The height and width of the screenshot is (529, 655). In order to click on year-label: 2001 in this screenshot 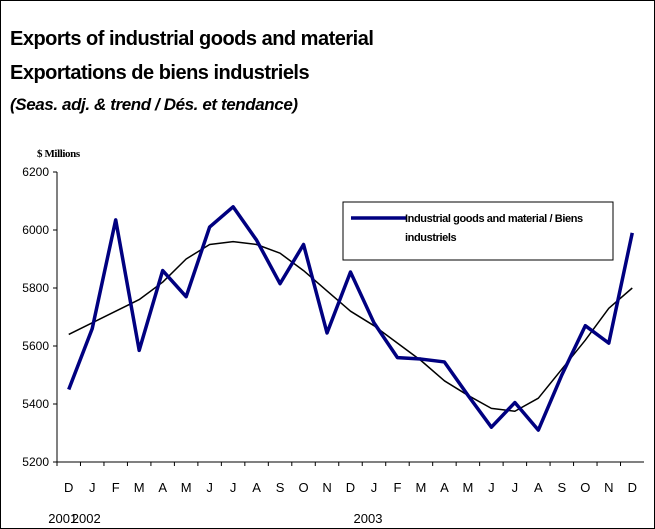, I will do `click(62, 518)`.